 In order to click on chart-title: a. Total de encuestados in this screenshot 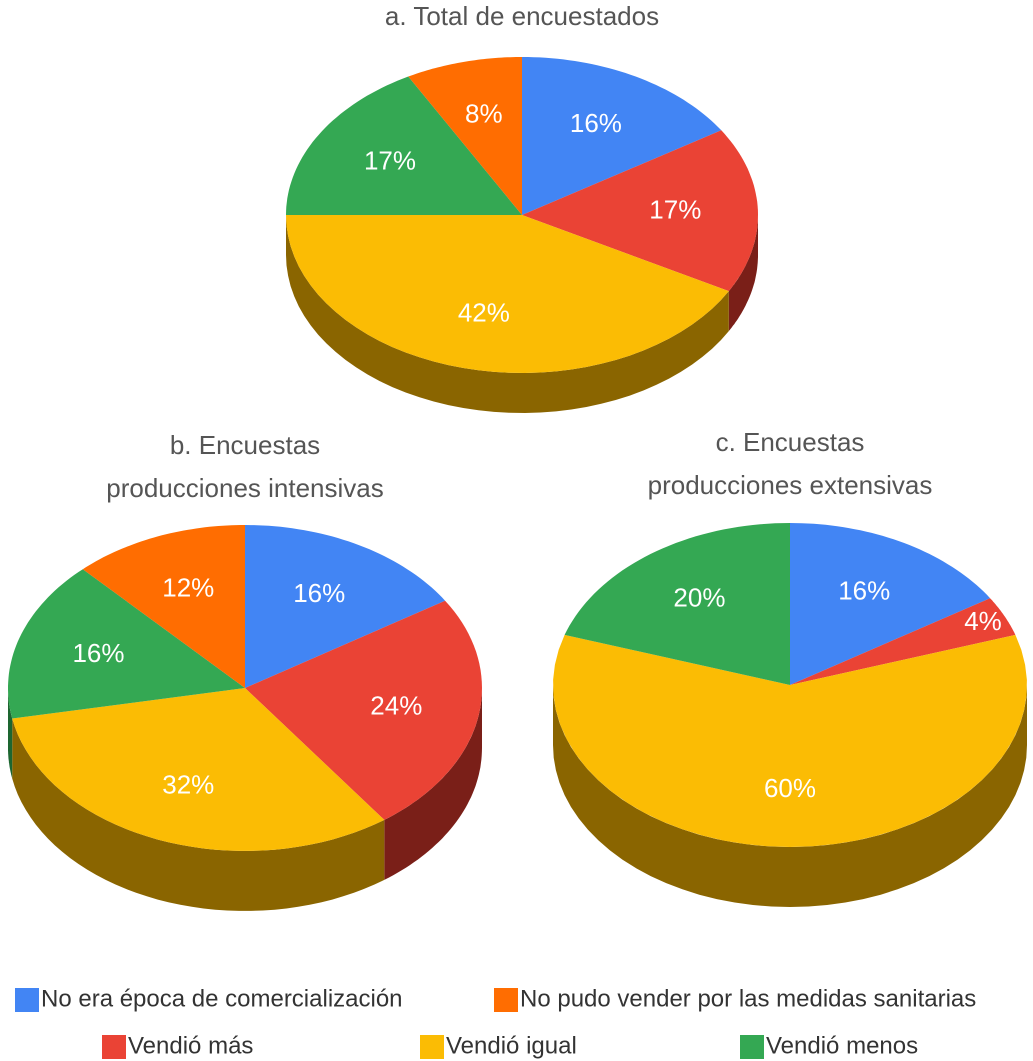, I will do `click(522, 16)`.